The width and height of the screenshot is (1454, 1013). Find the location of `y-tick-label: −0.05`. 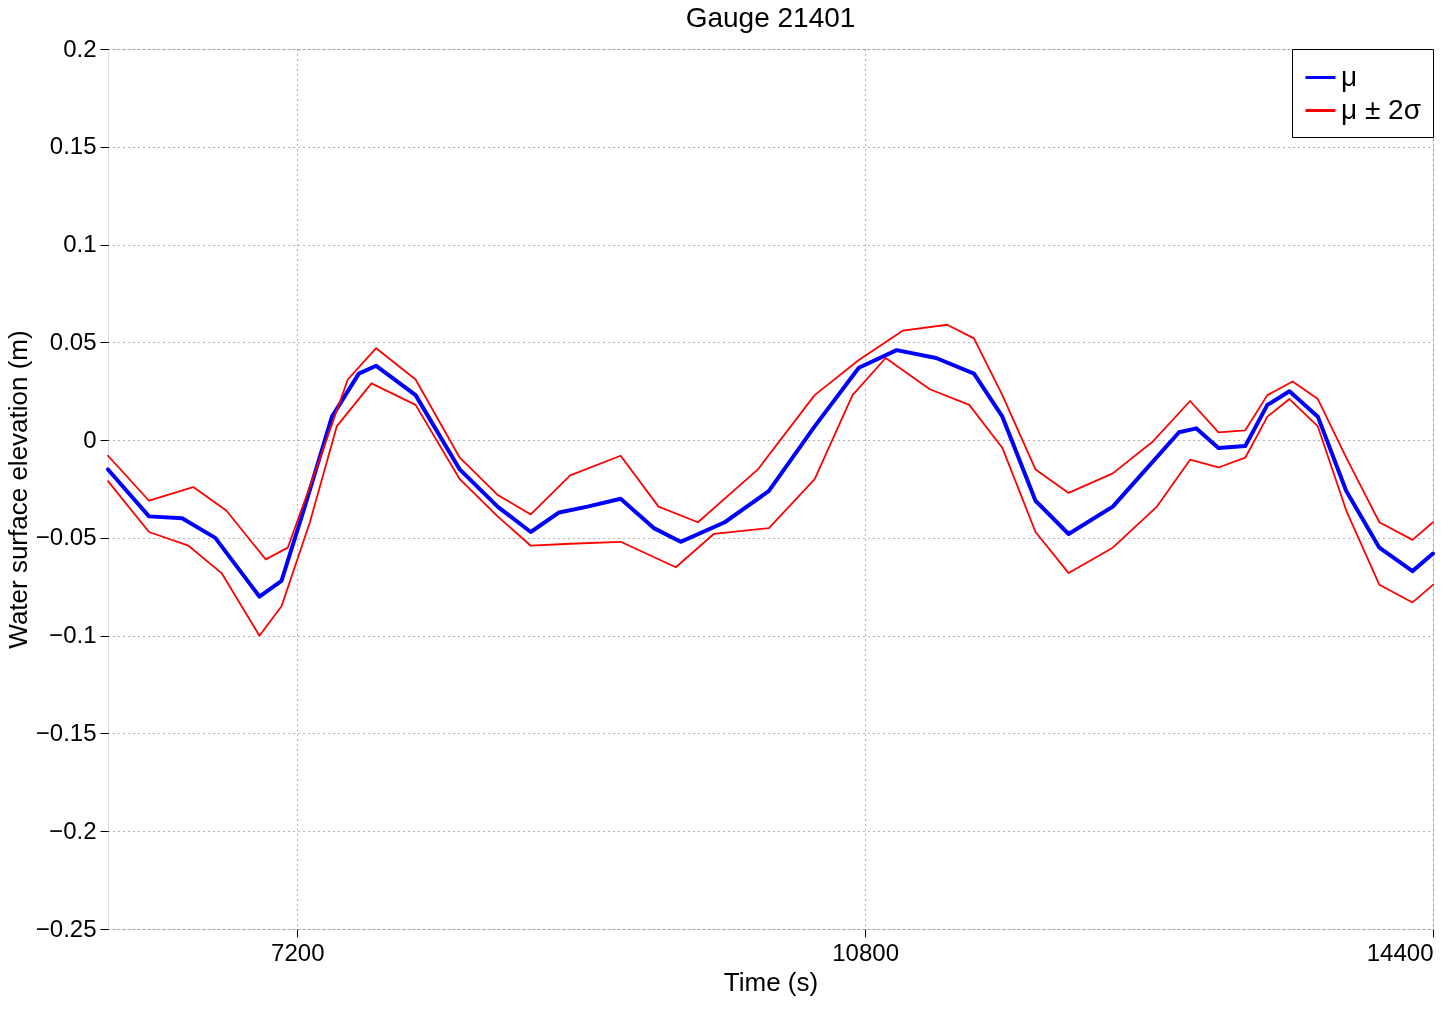

y-tick-label: −0.05 is located at coordinates (66, 537).